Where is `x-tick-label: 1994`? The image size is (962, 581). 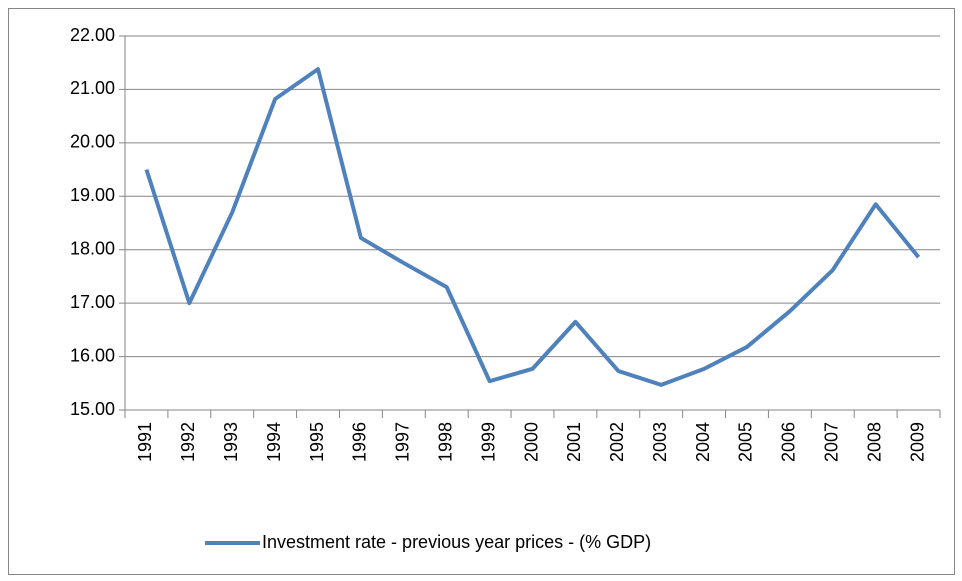 x-tick-label: 1994 is located at coordinates (274, 442).